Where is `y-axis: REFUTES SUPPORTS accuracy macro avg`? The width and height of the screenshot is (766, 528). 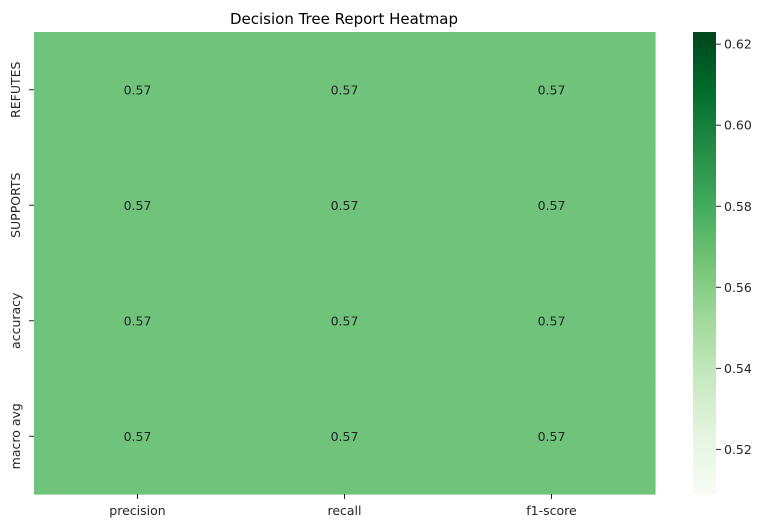 y-axis: REFUTES SUPPORTS accuracy macro avg is located at coordinates (21, 265).